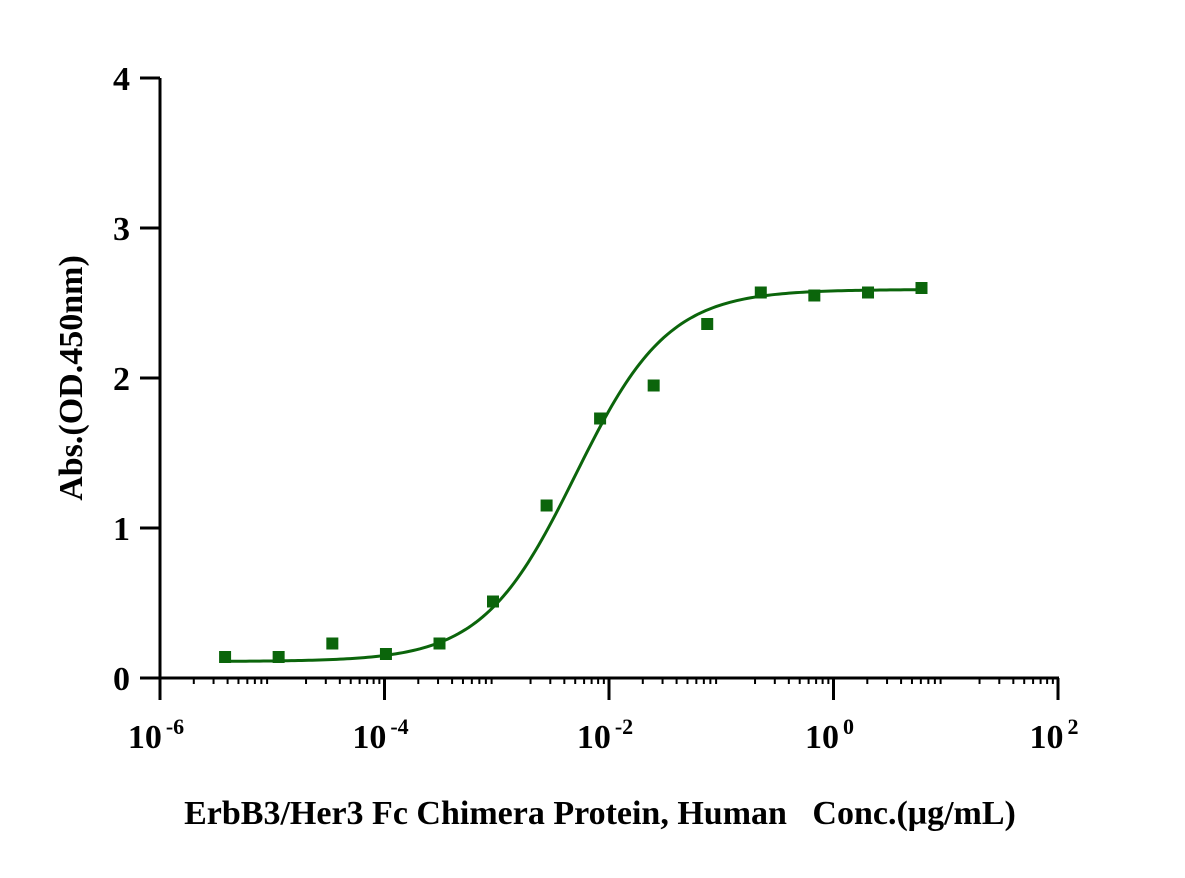 Image resolution: width=1185 pixels, height=878 pixels. I want to click on x-tick-exponent: -4, so click(399, 726).